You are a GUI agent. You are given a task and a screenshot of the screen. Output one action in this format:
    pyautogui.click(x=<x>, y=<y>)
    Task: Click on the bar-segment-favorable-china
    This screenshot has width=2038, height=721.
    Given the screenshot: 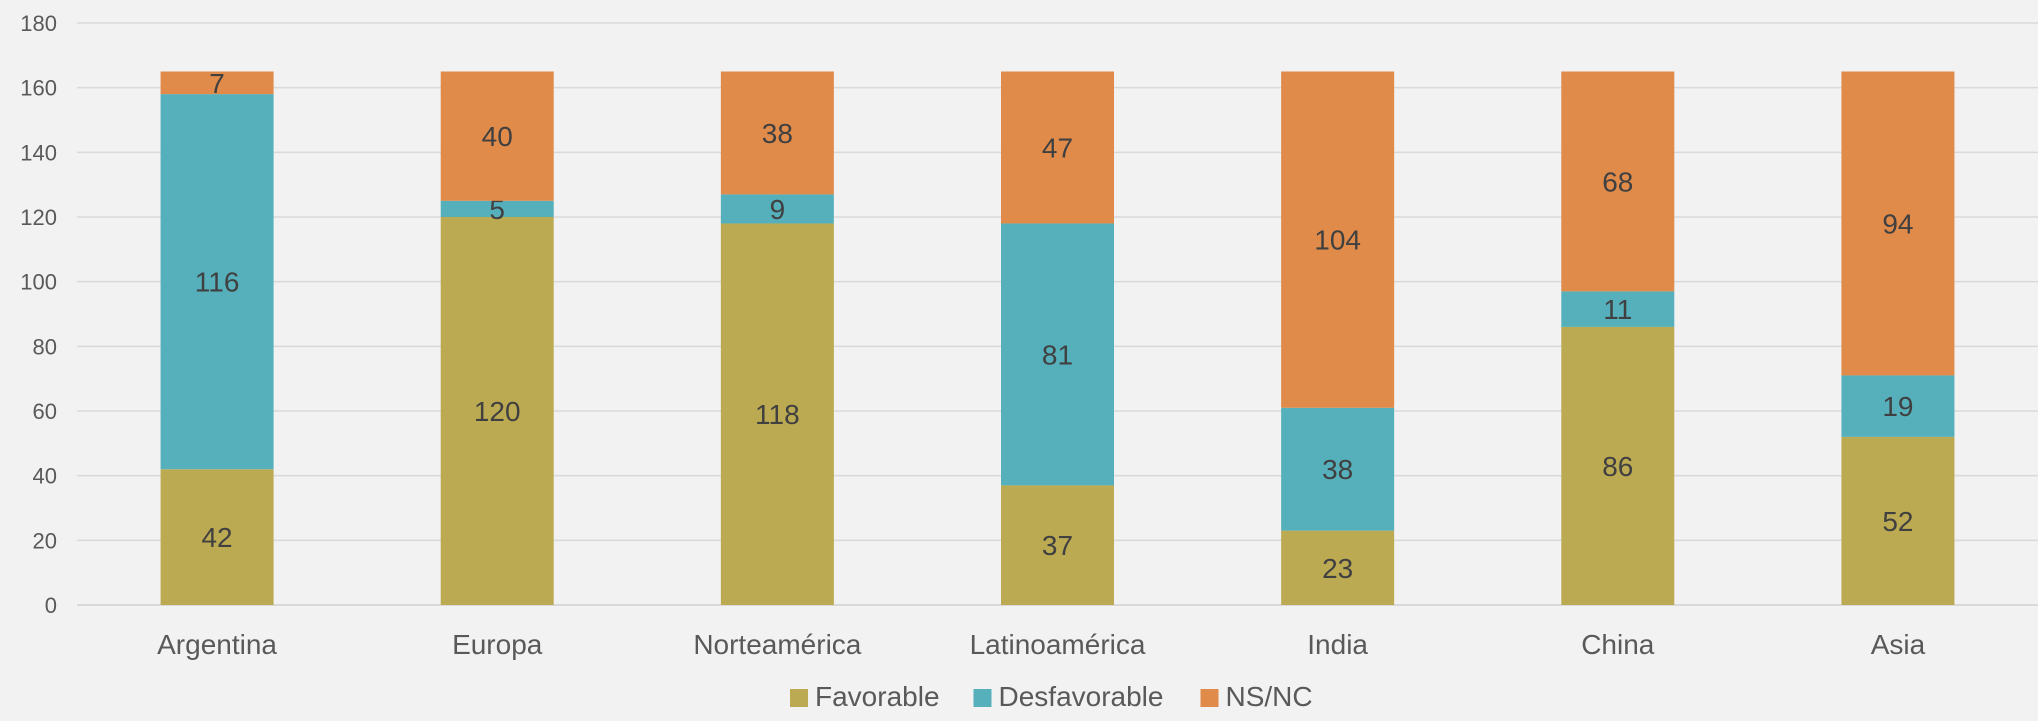 What is the action you would take?
    pyautogui.click(x=1618, y=465)
    